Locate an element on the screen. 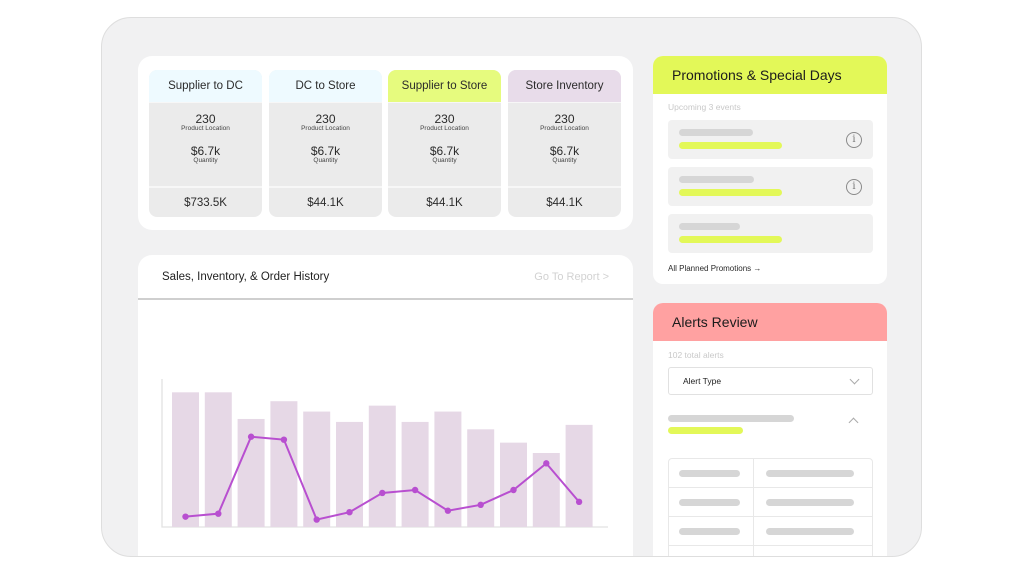 This screenshot has width=1024, height=576. alert-type-select-value: Alert Type is located at coordinates (702, 381).